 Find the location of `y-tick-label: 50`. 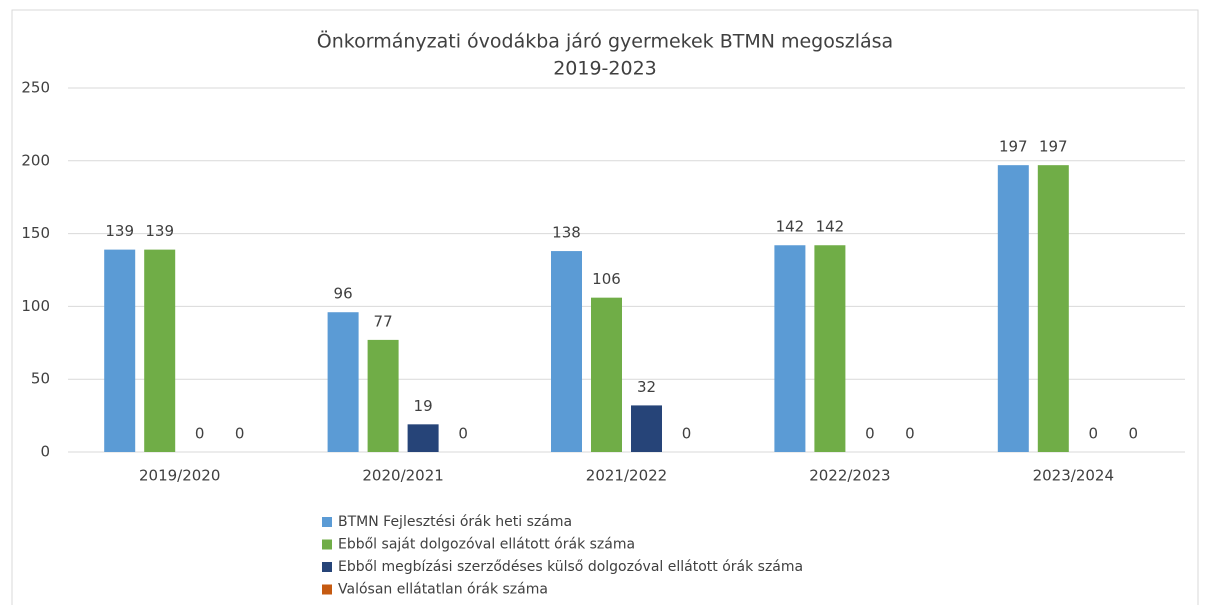

y-tick-label: 50 is located at coordinates (40, 379).